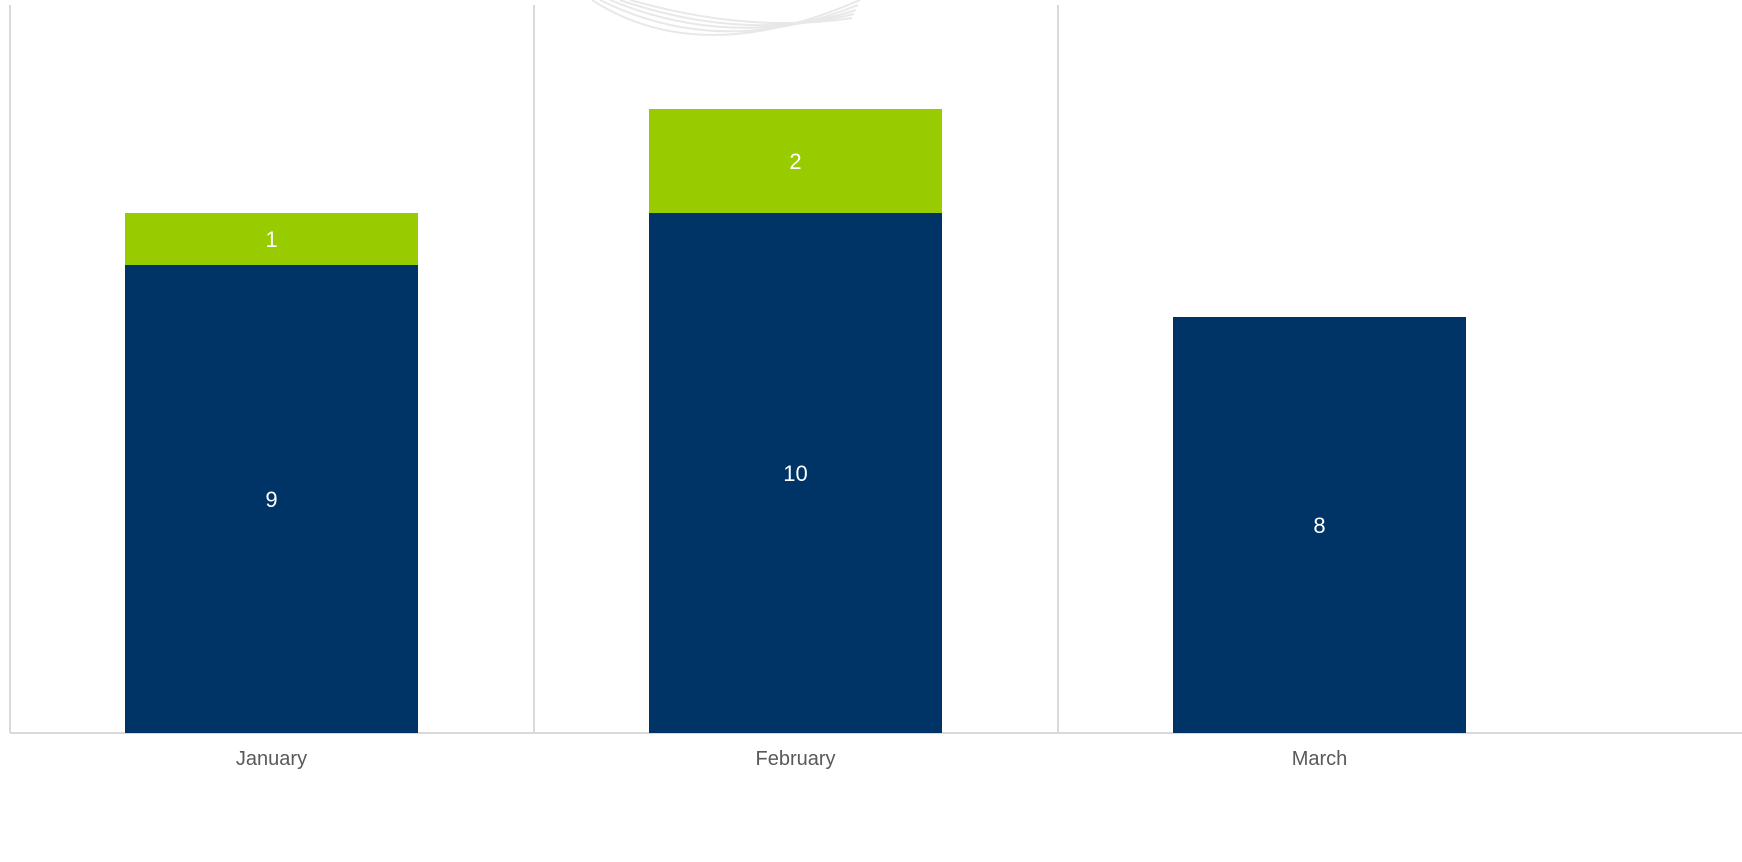 This screenshot has width=1742, height=862. I want to click on data-label-january-series-1: 1, so click(271, 239).